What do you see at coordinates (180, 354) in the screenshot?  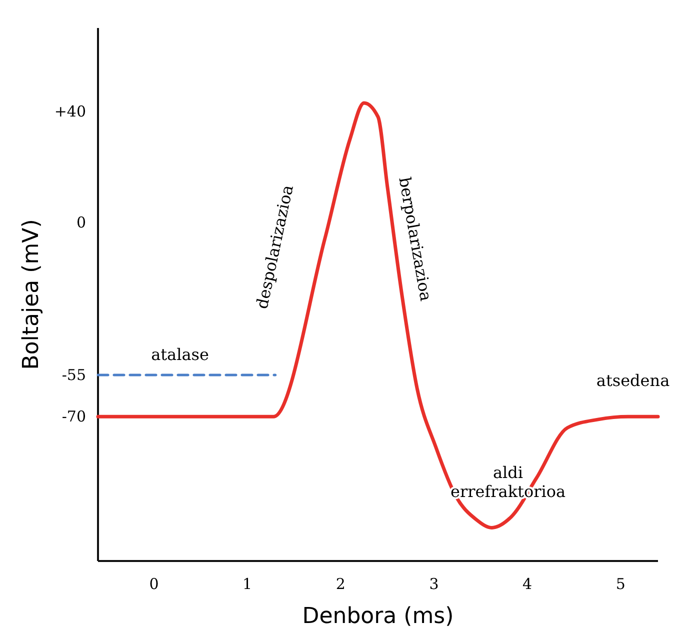 I see `annotation: atalase` at bounding box center [180, 354].